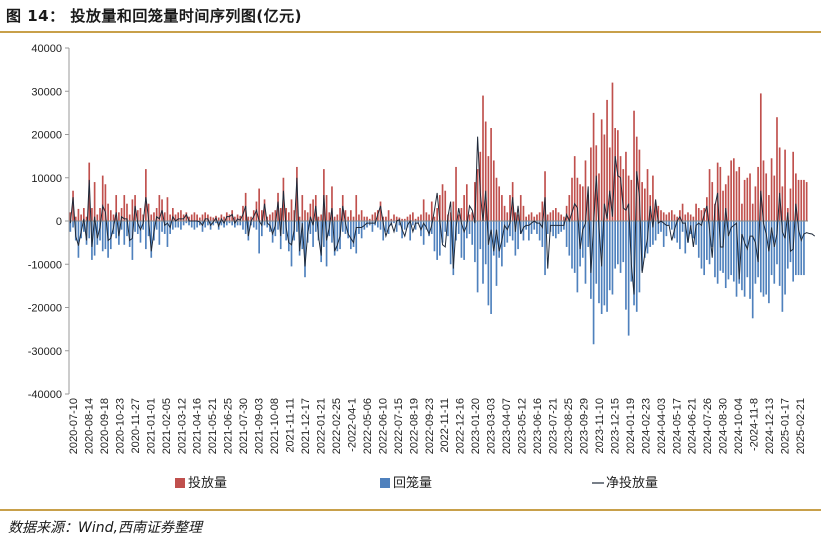 Image resolution: width=821 pixels, height=541 pixels. What do you see at coordinates (45, 352) in the screenshot?
I see `y-tick-label: -30000` at bounding box center [45, 352].